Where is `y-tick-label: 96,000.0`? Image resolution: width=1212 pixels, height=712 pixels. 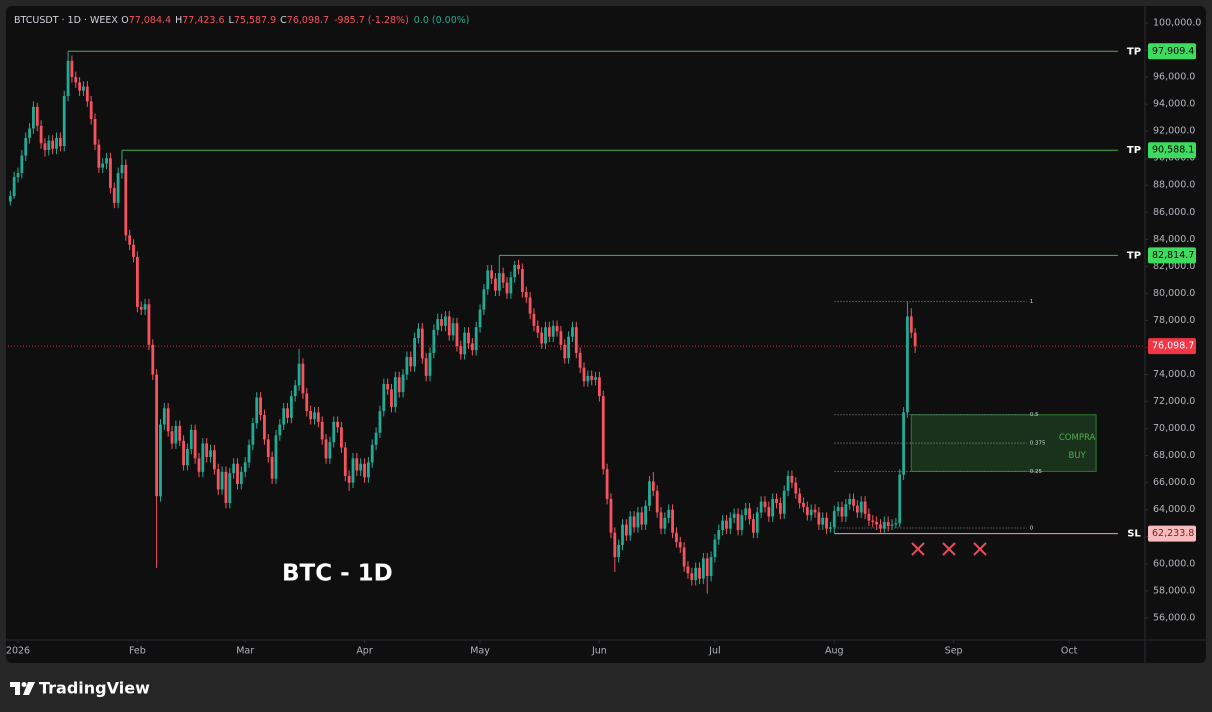 y-tick-label: 96,000.0 is located at coordinates (1174, 77).